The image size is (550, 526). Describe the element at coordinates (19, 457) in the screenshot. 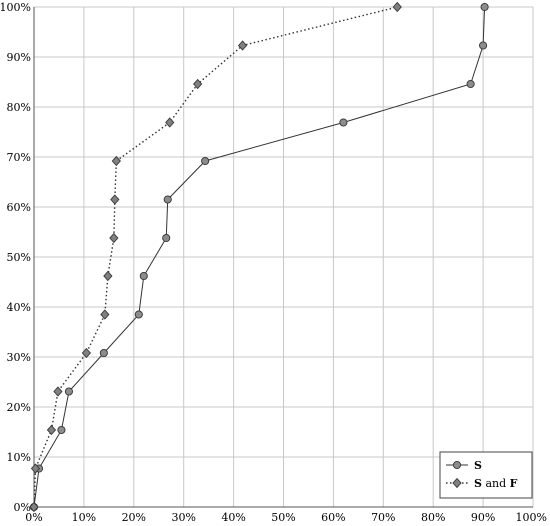

I see `y-tick-label: 10%` at that location.